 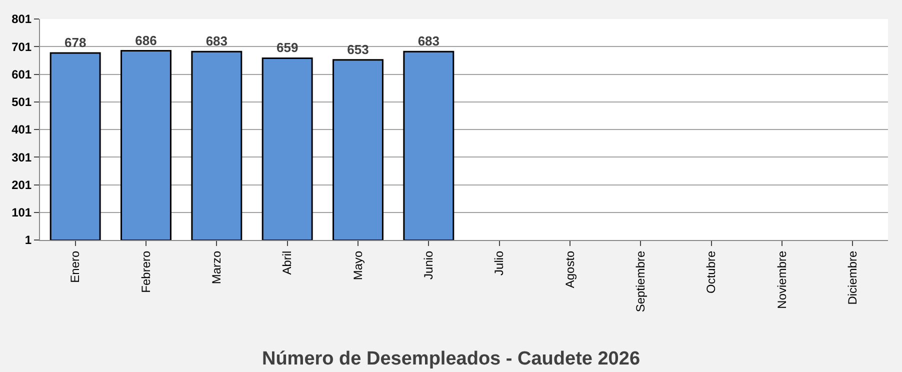 I want to click on x-tick-label: Octubre, so click(x=711, y=272).